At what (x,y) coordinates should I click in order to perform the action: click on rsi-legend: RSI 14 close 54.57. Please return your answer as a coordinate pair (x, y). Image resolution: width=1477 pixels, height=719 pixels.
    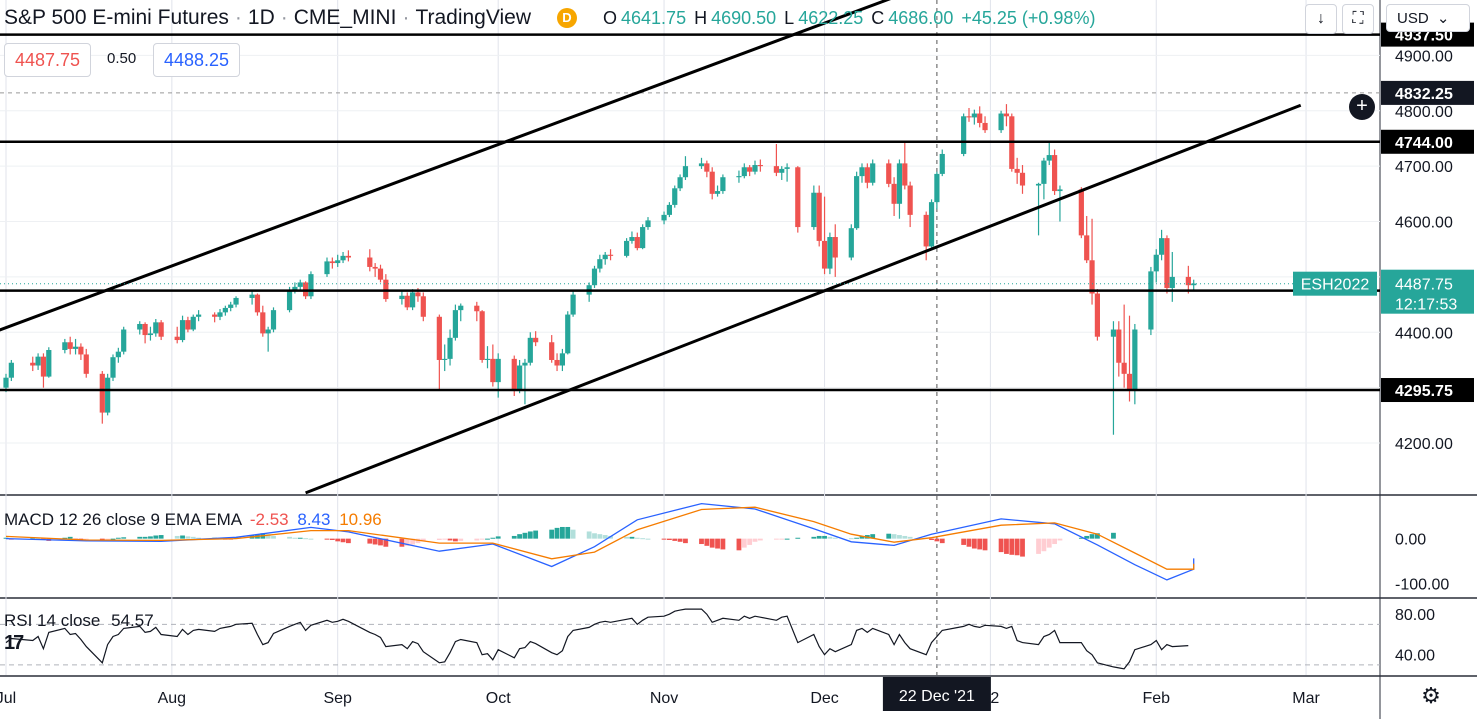
    Looking at the image, I should click on (79, 621).